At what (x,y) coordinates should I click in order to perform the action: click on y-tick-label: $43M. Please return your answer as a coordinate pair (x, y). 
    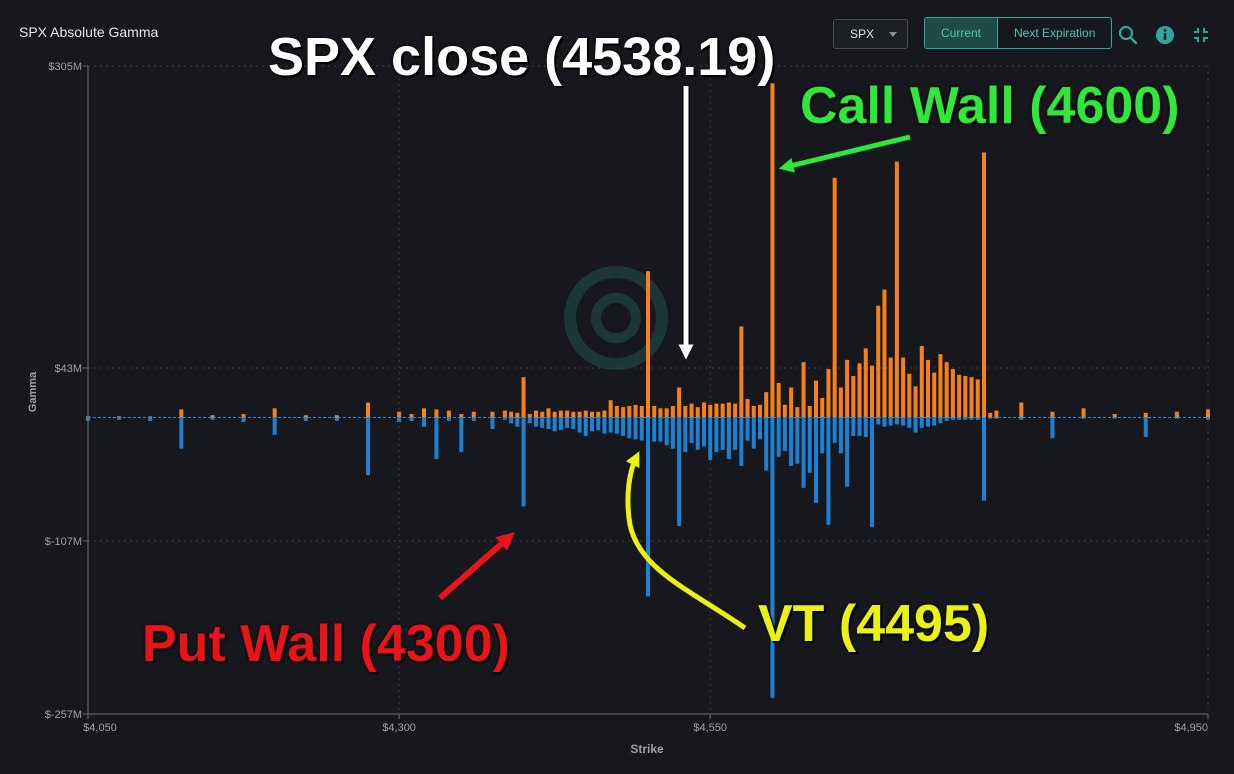
    Looking at the image, I should click on (68, 369).